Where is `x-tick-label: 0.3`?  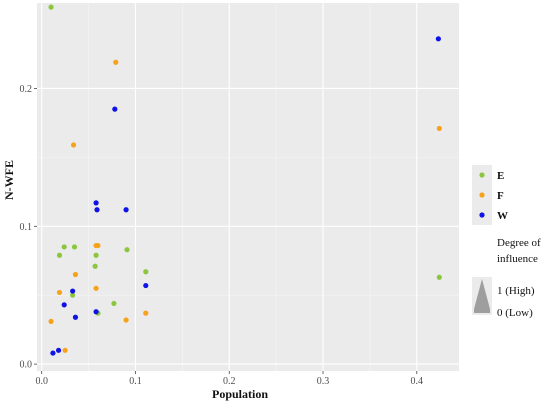 x-tick-label: 0.3 is located at coordinates (323, 381).